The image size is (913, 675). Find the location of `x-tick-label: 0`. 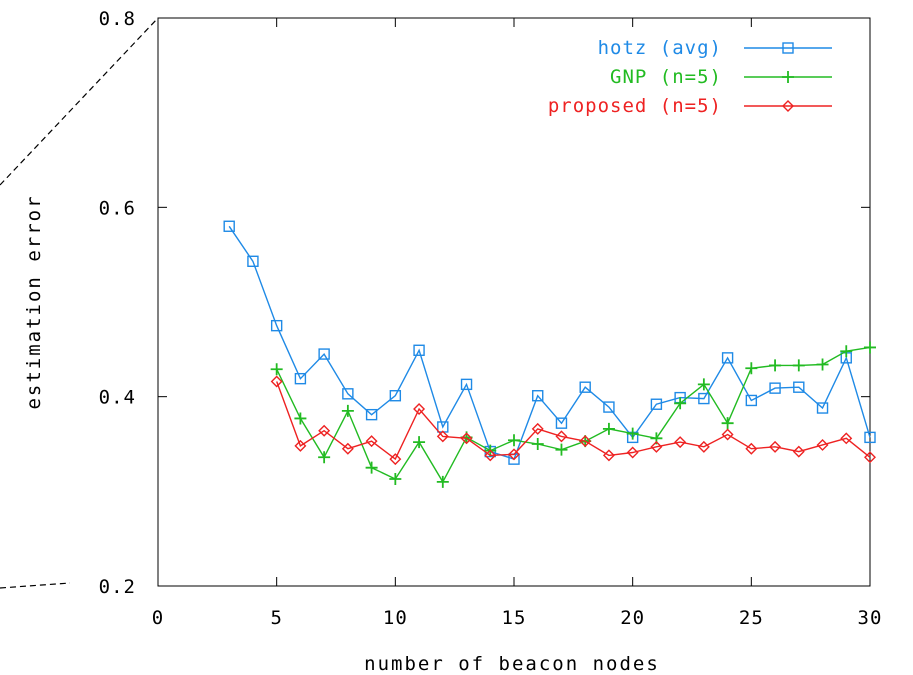

x-tick-label: 0 is located at coordinates (158, 618).